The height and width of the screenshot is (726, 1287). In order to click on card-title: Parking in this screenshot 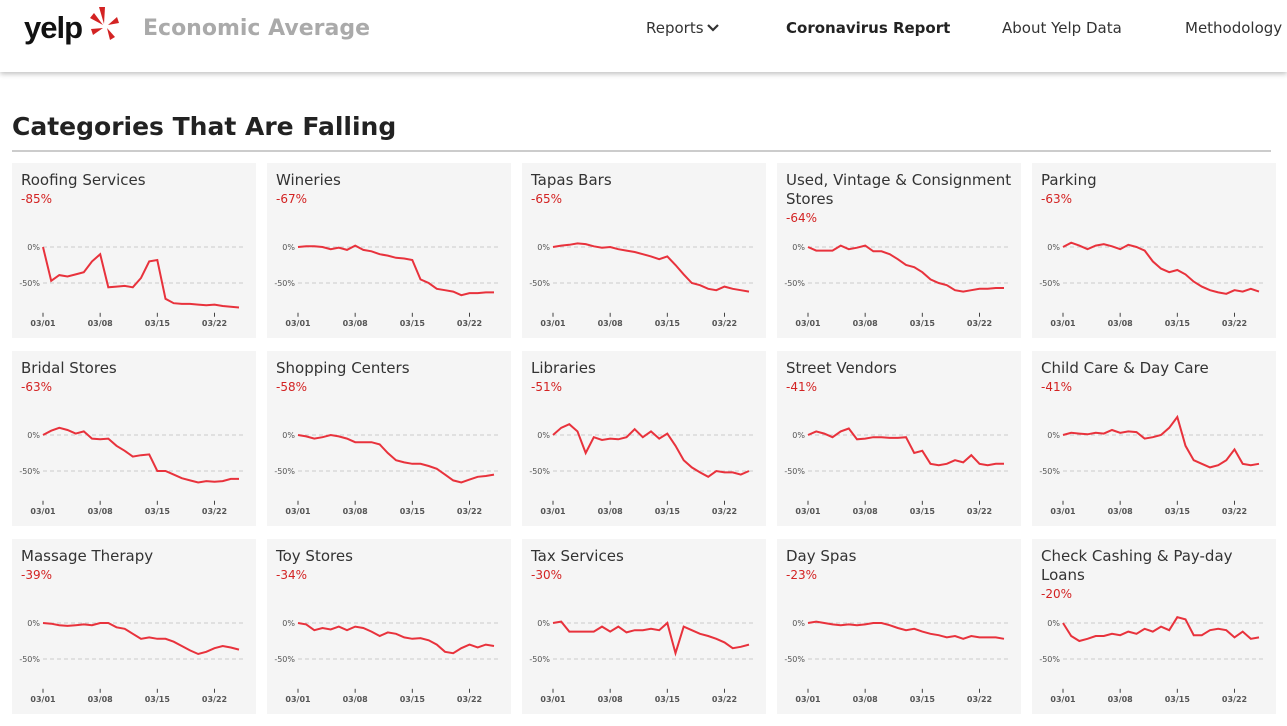, I will do `click(1069, 180)`.